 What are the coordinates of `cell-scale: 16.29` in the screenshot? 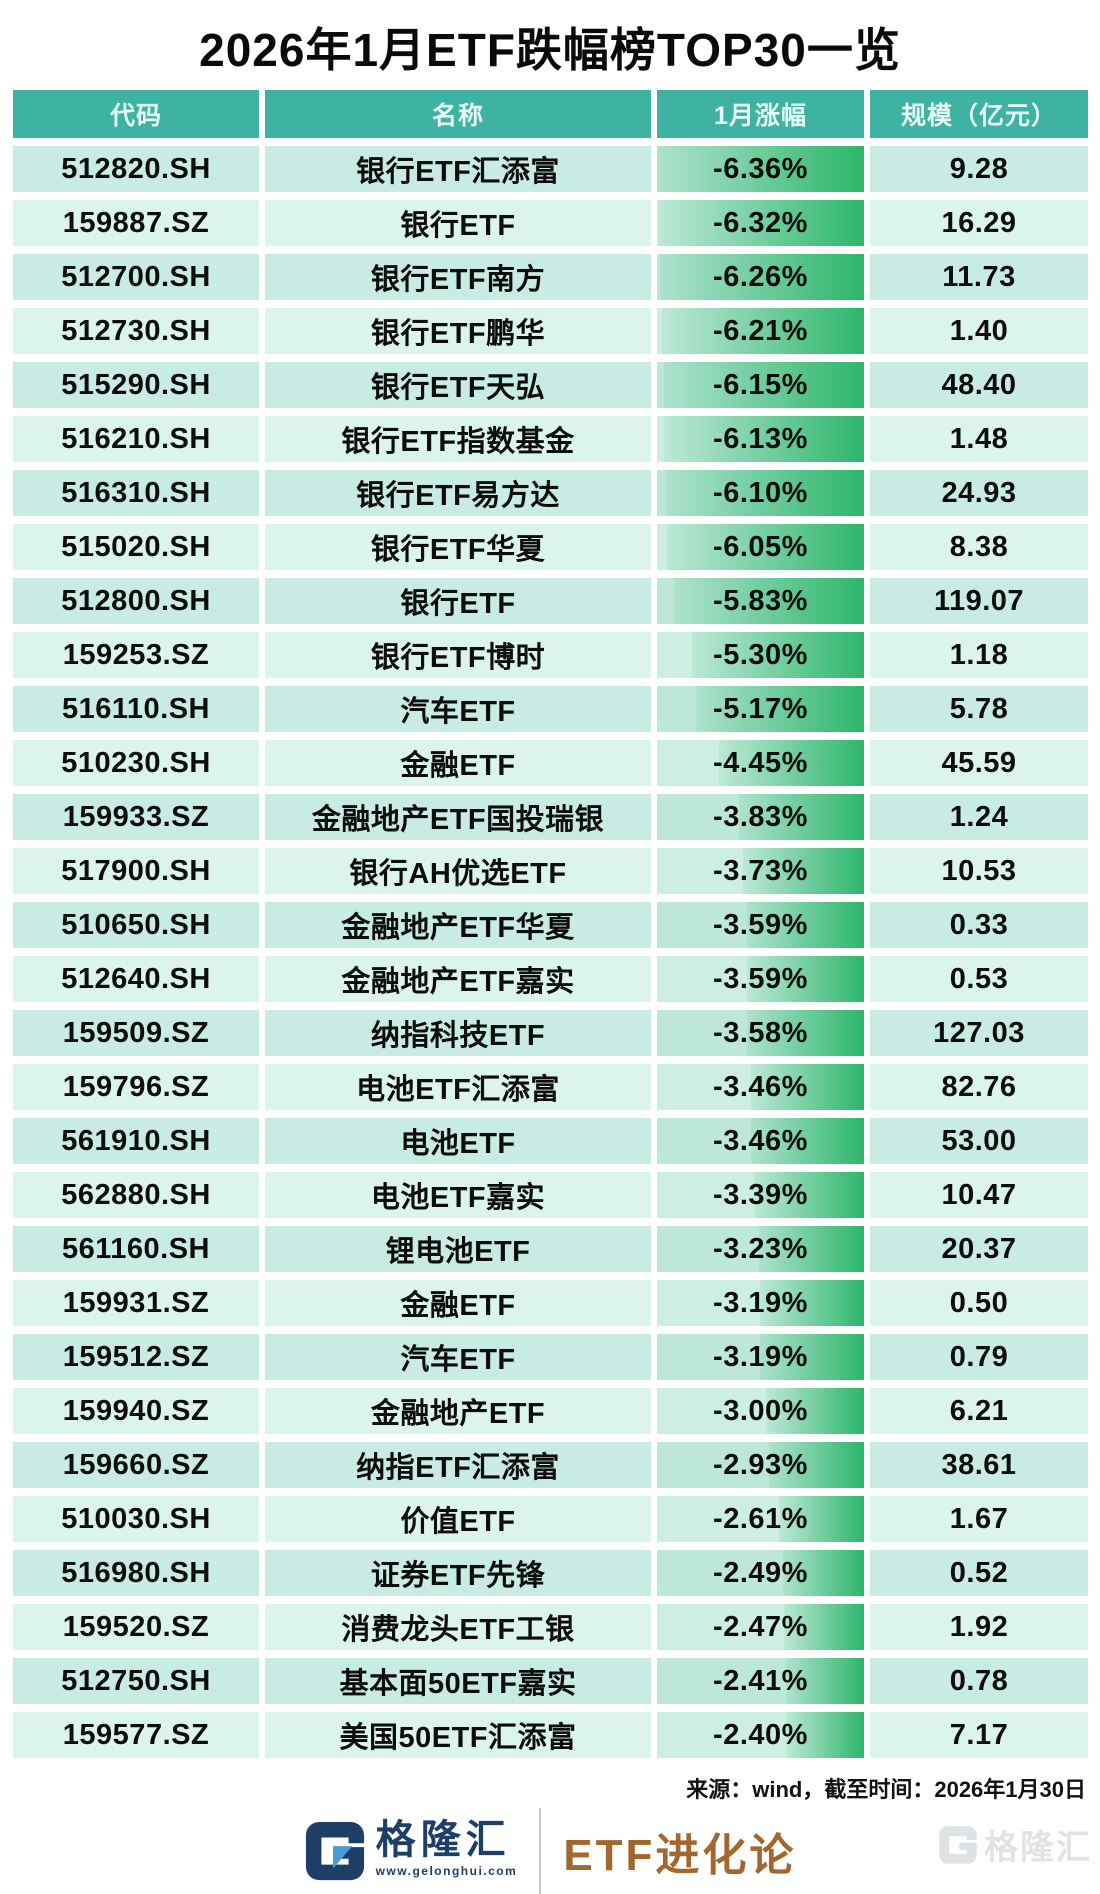 It's located at (979, 223).